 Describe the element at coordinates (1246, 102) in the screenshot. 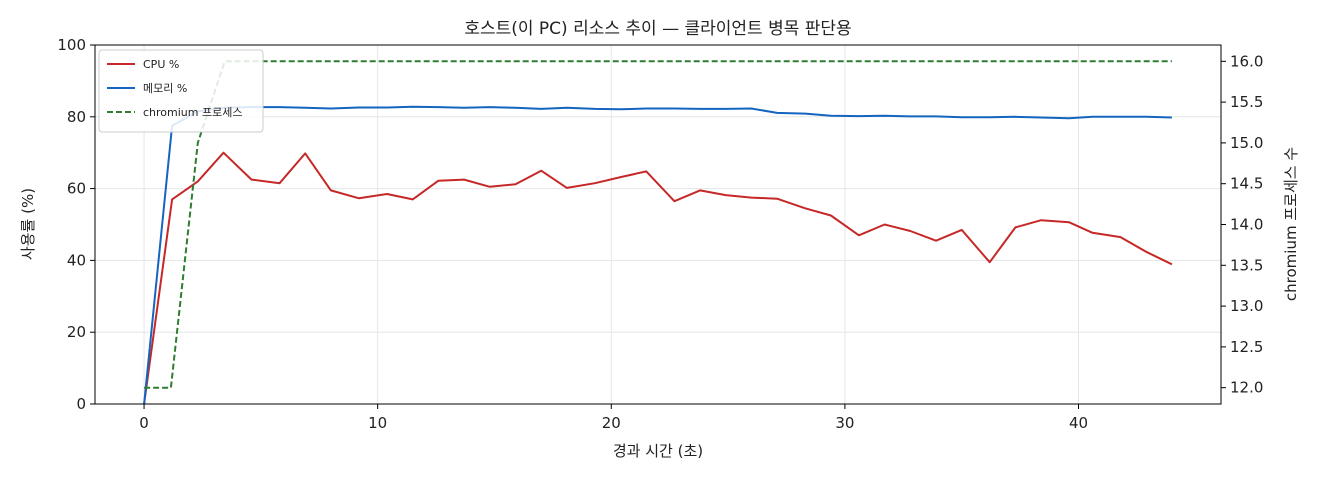

I see `y2-tick-label: 15.5` at that location.